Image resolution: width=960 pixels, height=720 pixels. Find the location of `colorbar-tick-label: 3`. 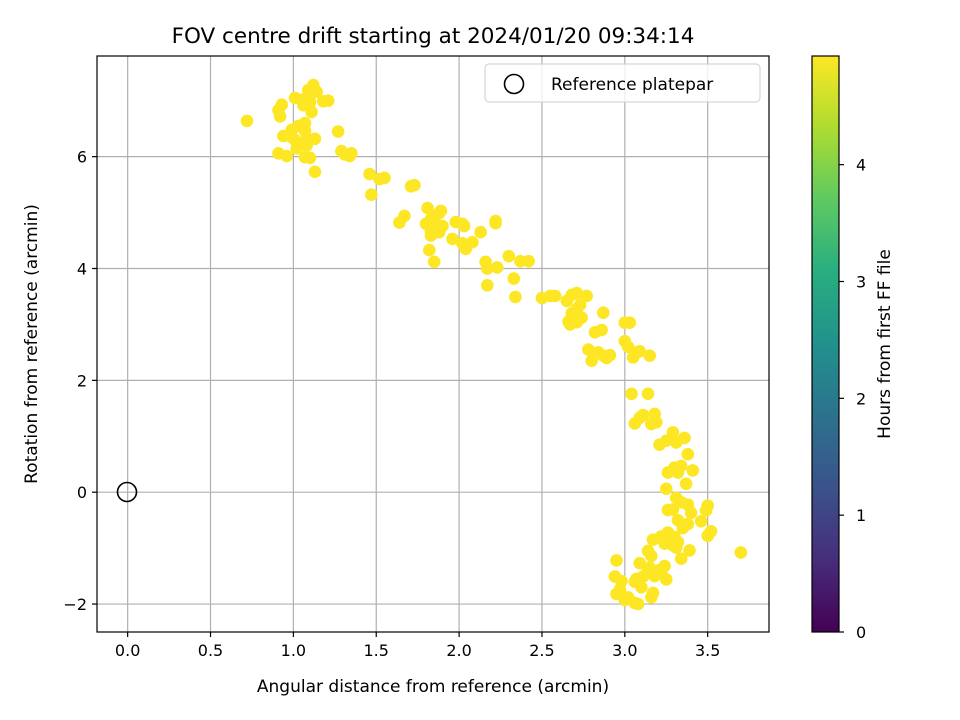

colorbar-tick-label: 3 is located at coordinates (861, 281).